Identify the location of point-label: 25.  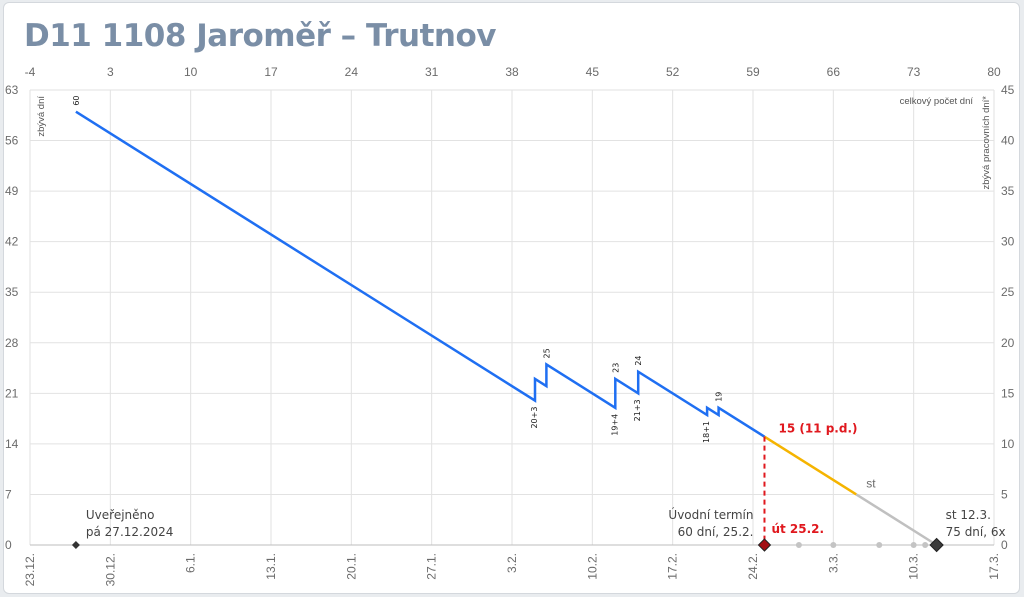
(546, 353).